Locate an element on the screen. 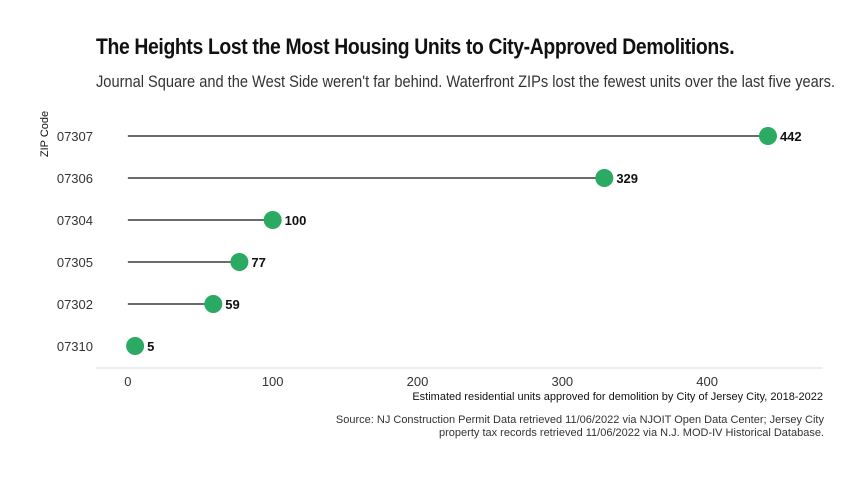  y-tick-label: 07306 is located at coordinates (75, 178).